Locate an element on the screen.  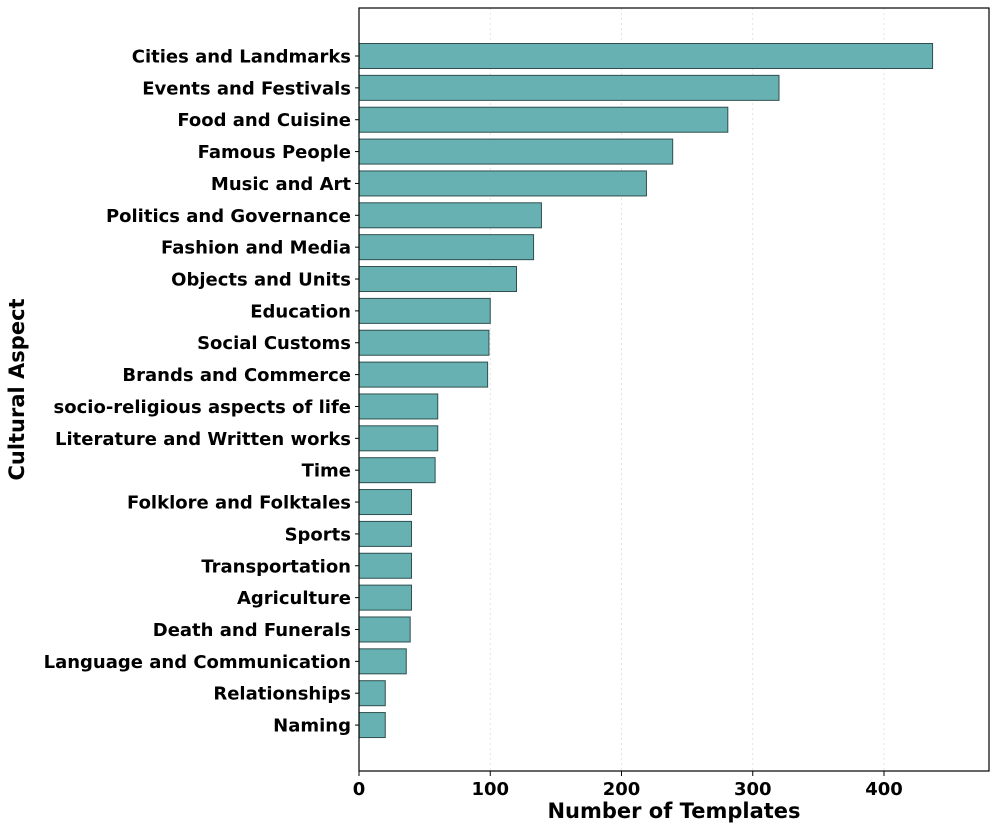
category-label-15: Sports is located at coordinates (318, 534).